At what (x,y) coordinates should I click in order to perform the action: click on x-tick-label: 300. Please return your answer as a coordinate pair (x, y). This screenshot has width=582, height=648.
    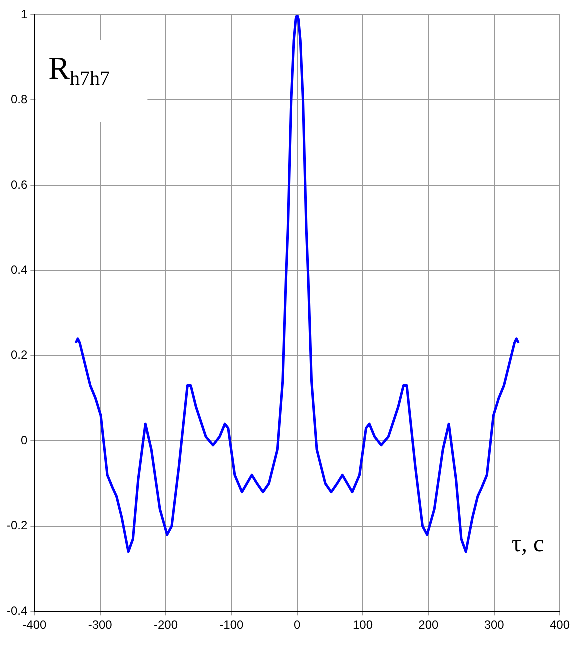
    Looking at the image, I should click on (494, 625).